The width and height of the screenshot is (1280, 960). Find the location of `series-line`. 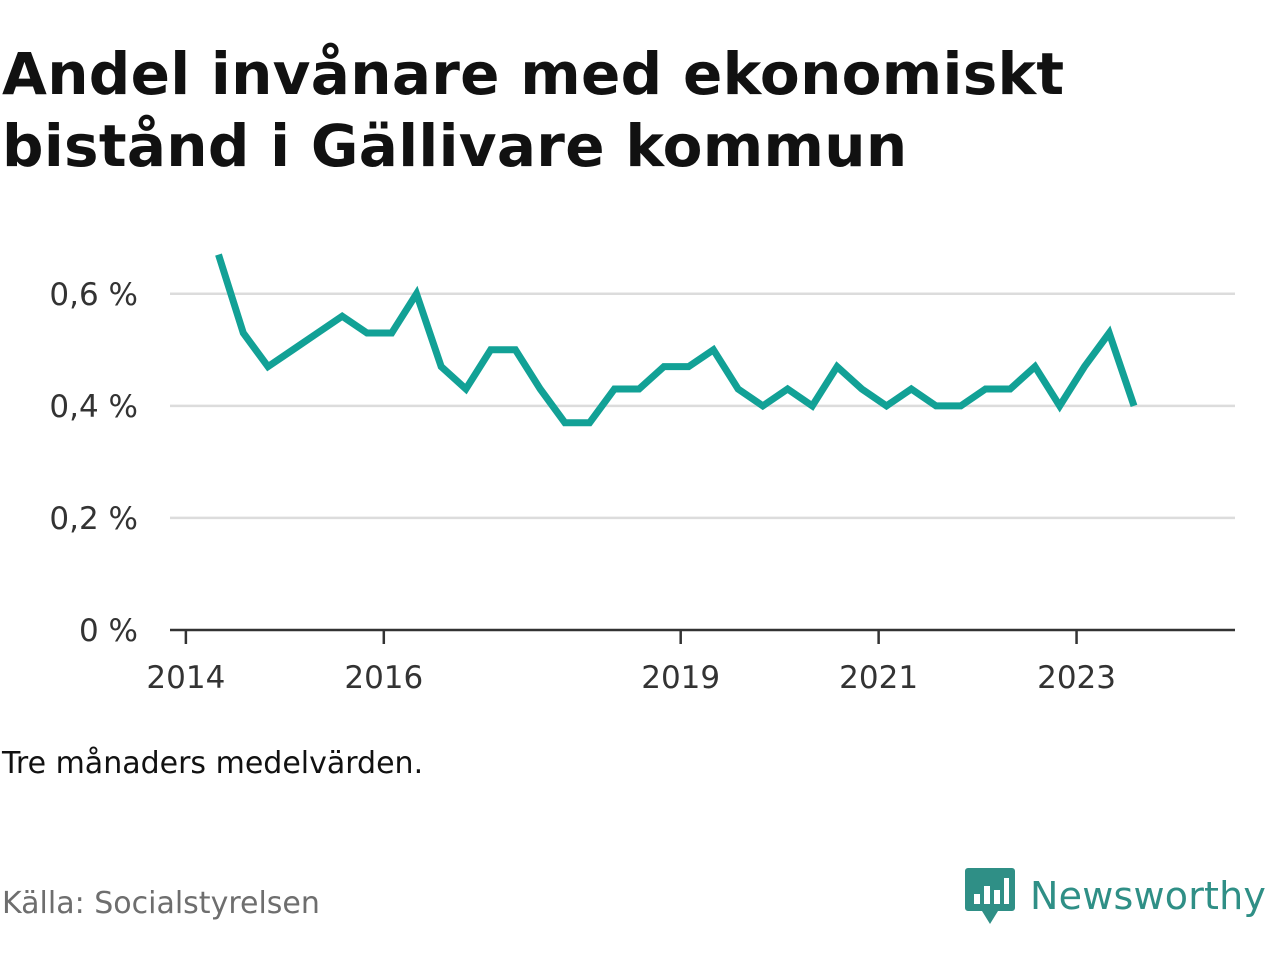

series-line is located at coordinates (676, 340).